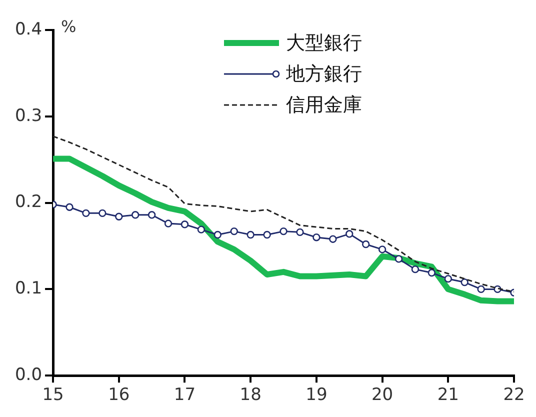 The image size is (536, 417). I want to click on y-tick-label: 0.0, so click(28, 375).